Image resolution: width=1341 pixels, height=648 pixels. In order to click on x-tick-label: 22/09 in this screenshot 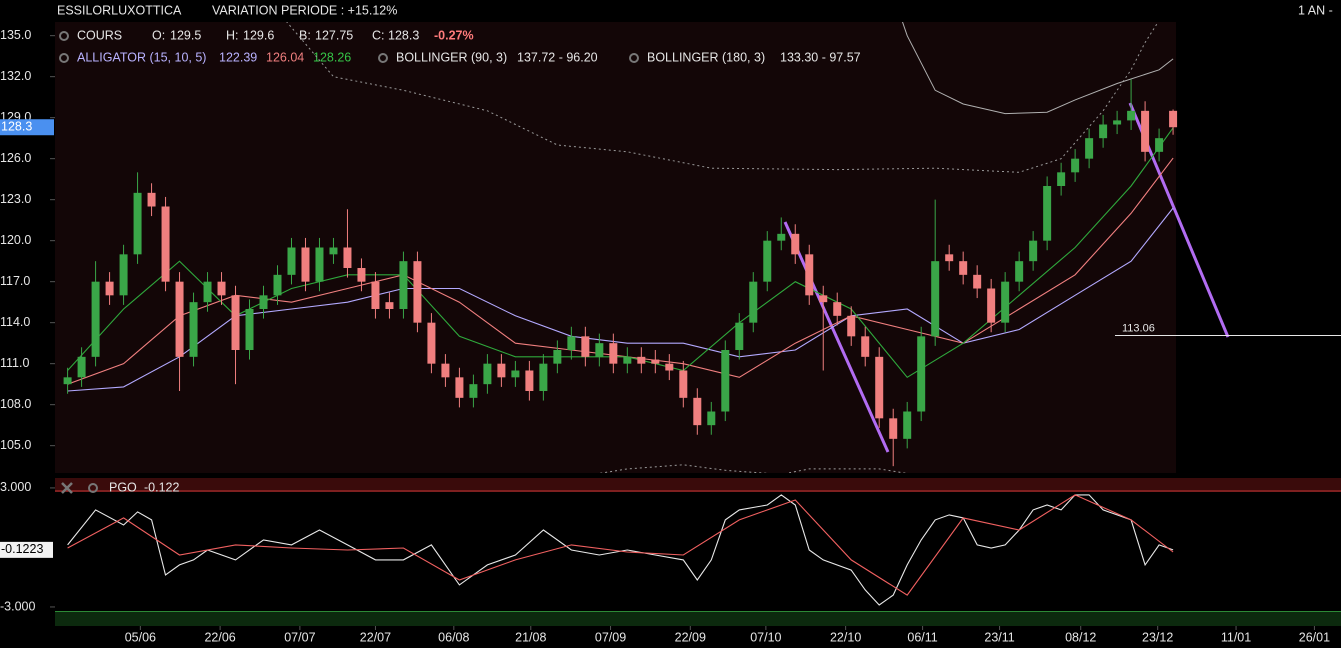, I will do `click(690, 637)`.